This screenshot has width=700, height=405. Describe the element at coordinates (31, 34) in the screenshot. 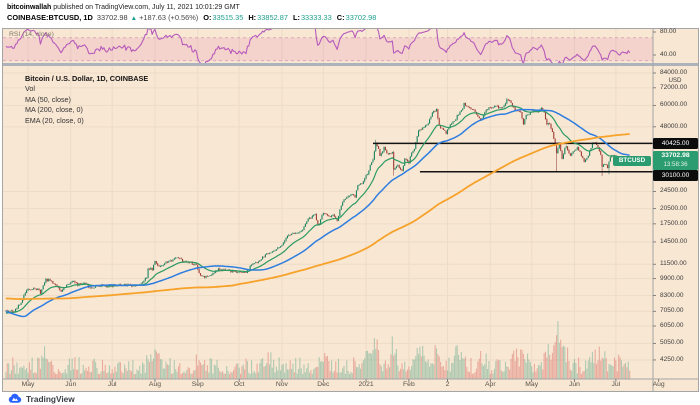

I see `rsi-indicator-label: RSI (14, close)` at that location.